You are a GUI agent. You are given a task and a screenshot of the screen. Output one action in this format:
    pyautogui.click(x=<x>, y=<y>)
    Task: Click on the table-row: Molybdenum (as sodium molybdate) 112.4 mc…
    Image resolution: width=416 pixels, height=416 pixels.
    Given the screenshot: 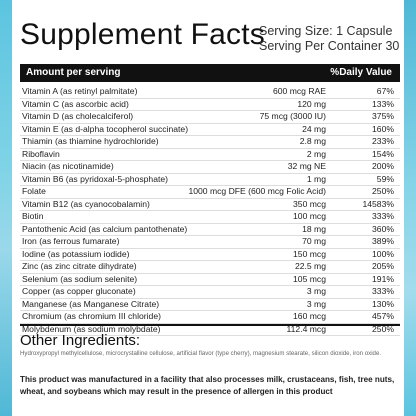 What is the action you would take?
    pyautogui.click(x=210, y=329)
    